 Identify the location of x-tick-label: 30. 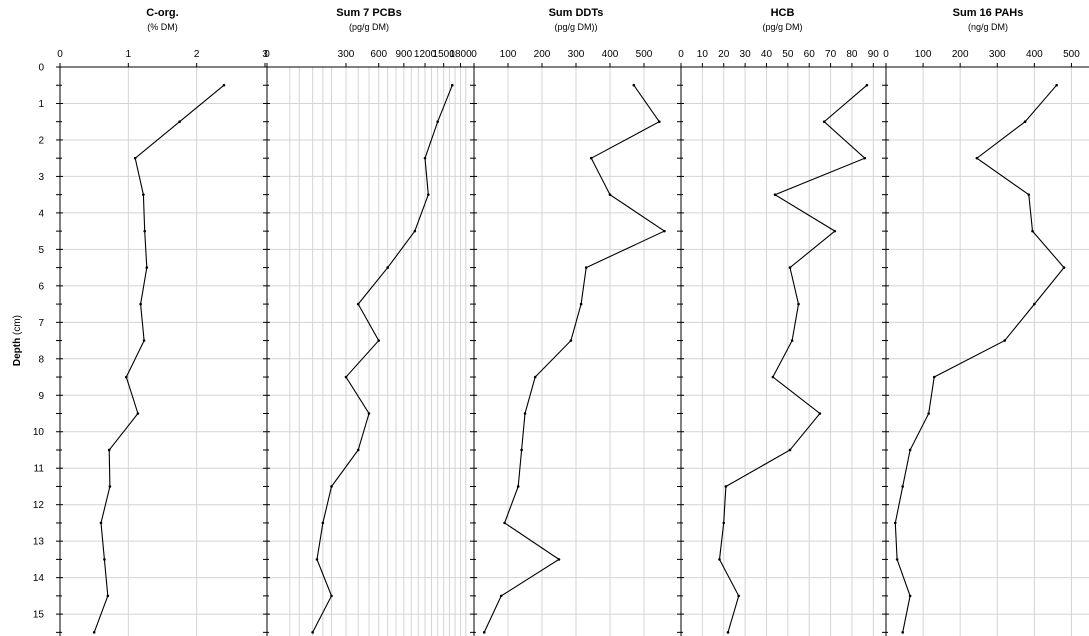
(746, 54).